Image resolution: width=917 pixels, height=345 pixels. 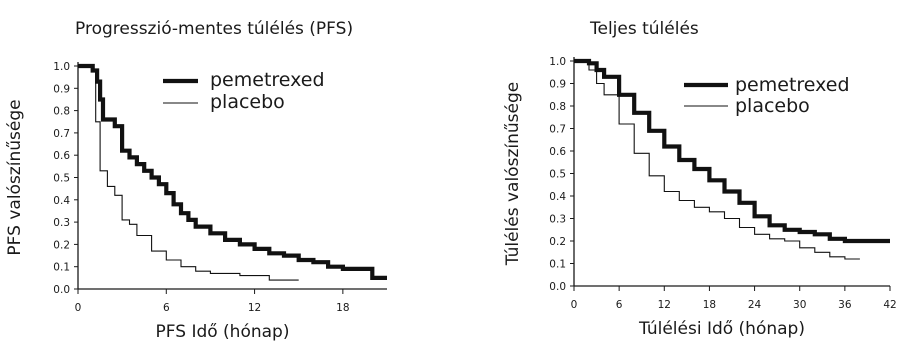 I want to click on y-axis-label: PFS valószínűsége, so click(x=15, y=177).